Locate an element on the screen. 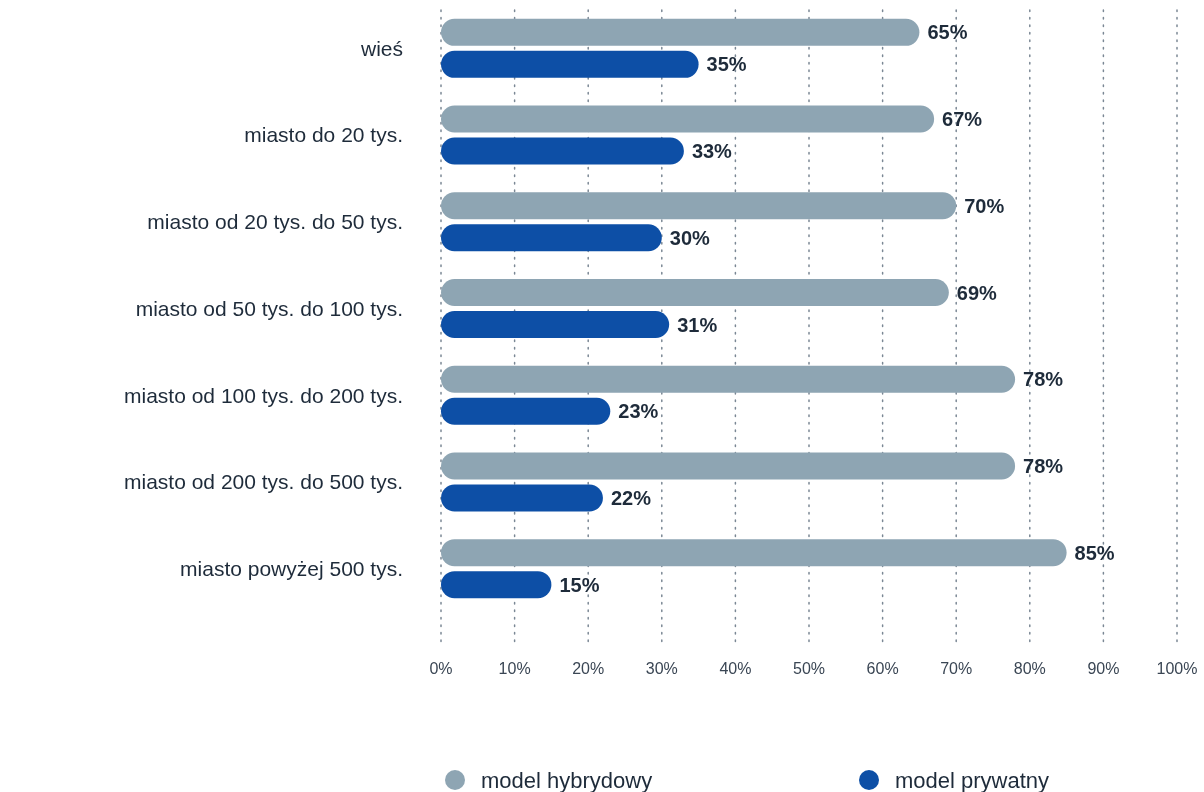 This screenshot has height=792, width=1204. y-tick-label: miasto od 200 tys. do 500 tys. is located at coordinates (263, 482).